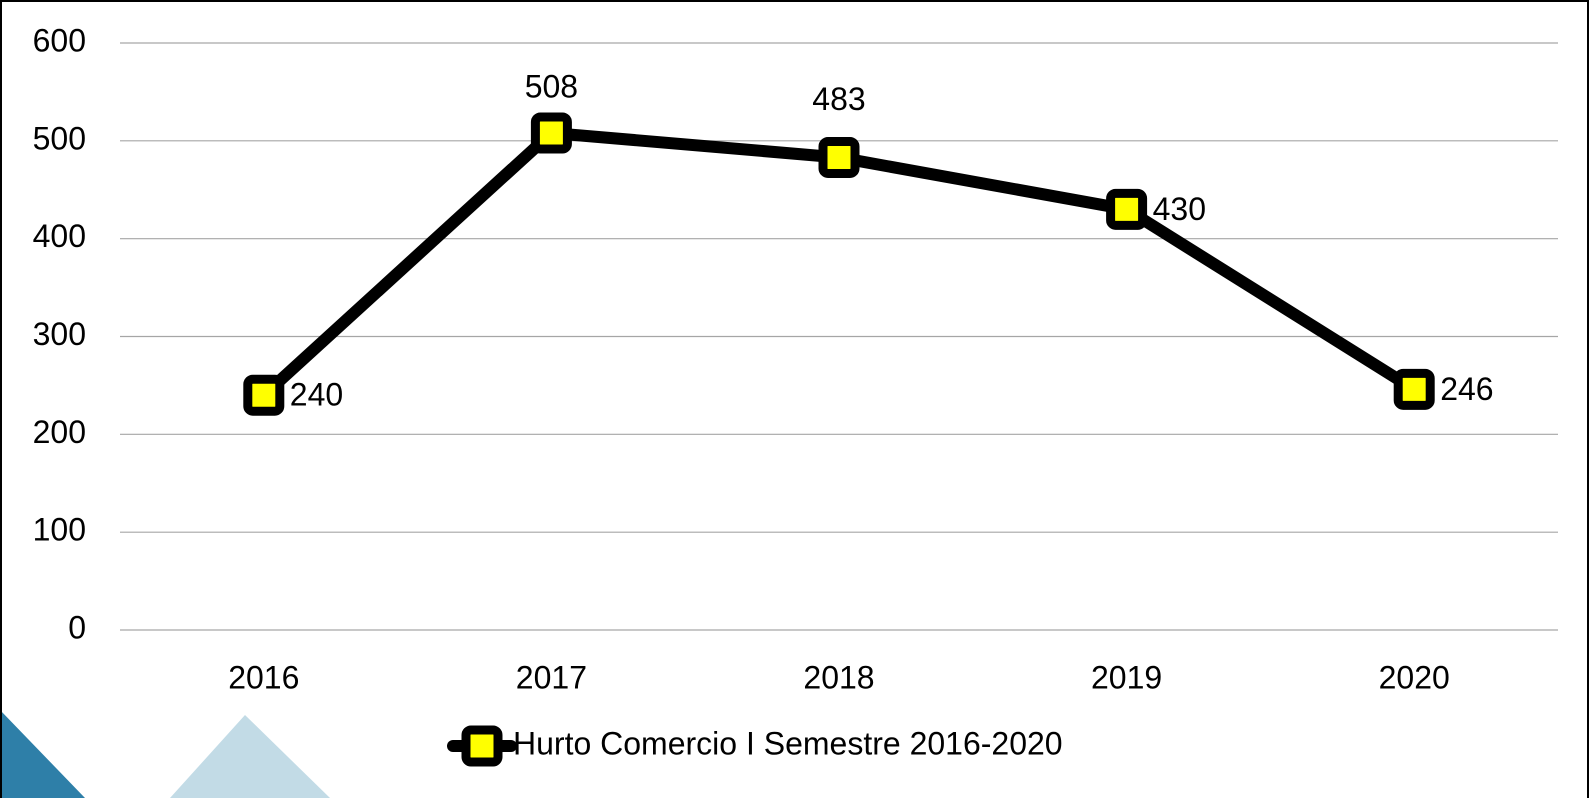 The image size is (1589, 798). Describe the element at coordinates (59, 40) in the screenshot. I see `y-tick-label: 600` at that location.